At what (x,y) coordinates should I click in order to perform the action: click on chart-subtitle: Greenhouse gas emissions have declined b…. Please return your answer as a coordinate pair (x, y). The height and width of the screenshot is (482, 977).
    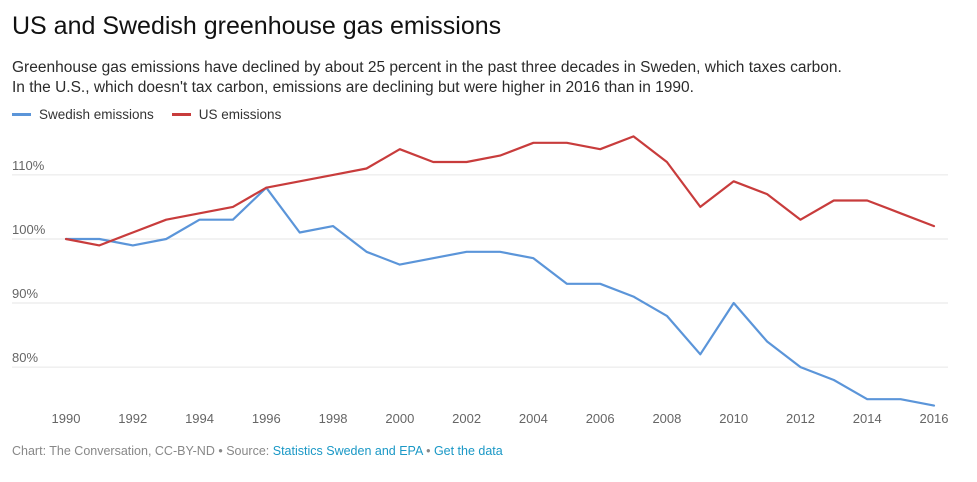
    Looking at the image, I should click on (487, 78).